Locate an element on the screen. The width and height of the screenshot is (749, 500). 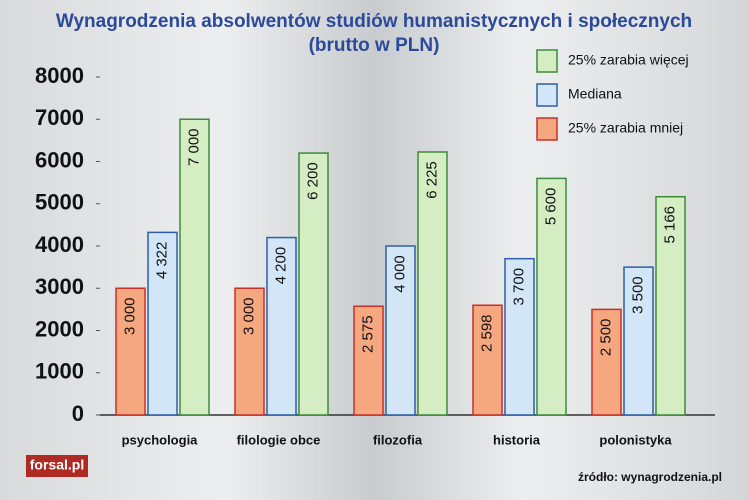
value-label: 2 598 is located at coordinates (486, 333).